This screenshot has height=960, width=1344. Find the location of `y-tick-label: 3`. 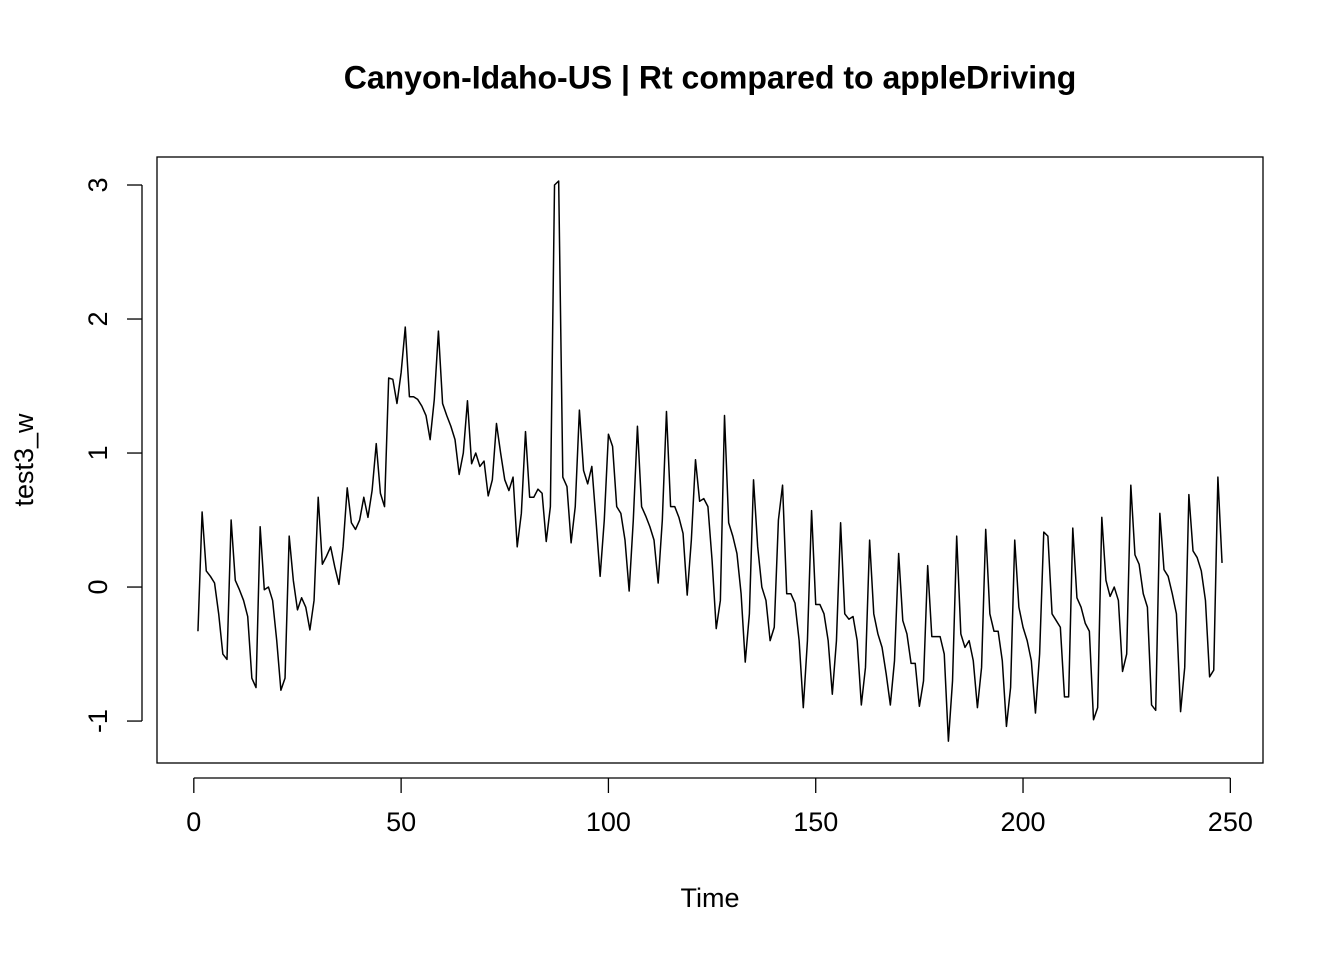

y-tick-label: 3 is located at coordinates (98, 184).